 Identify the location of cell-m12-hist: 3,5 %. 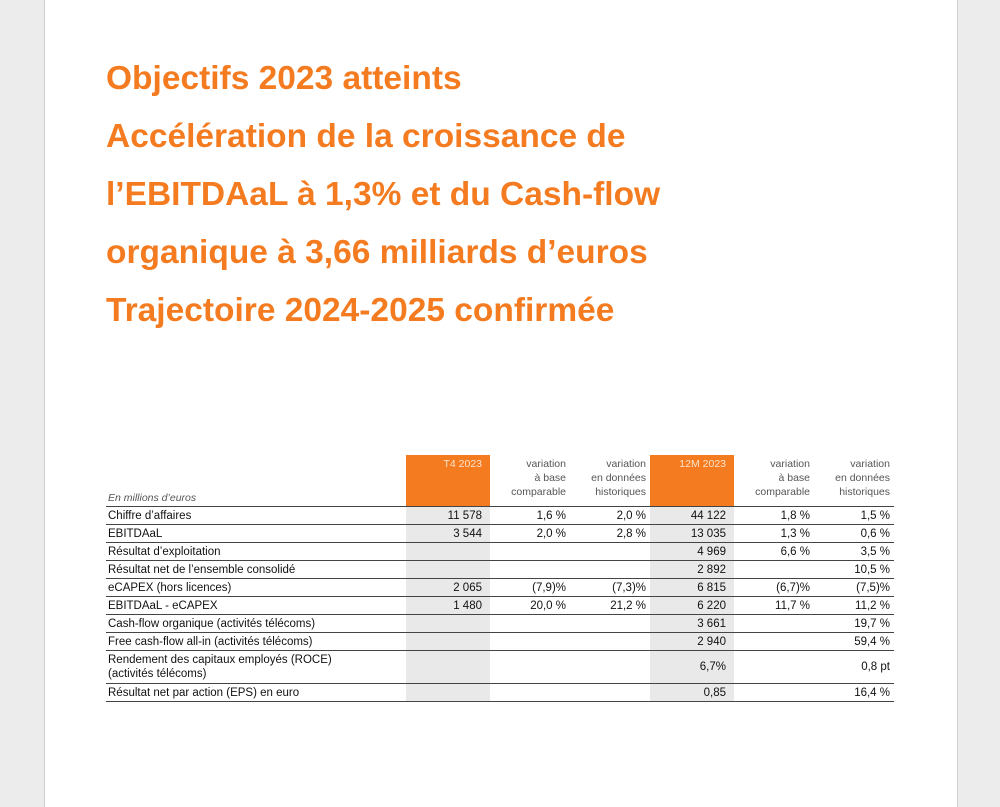
(875, 551).